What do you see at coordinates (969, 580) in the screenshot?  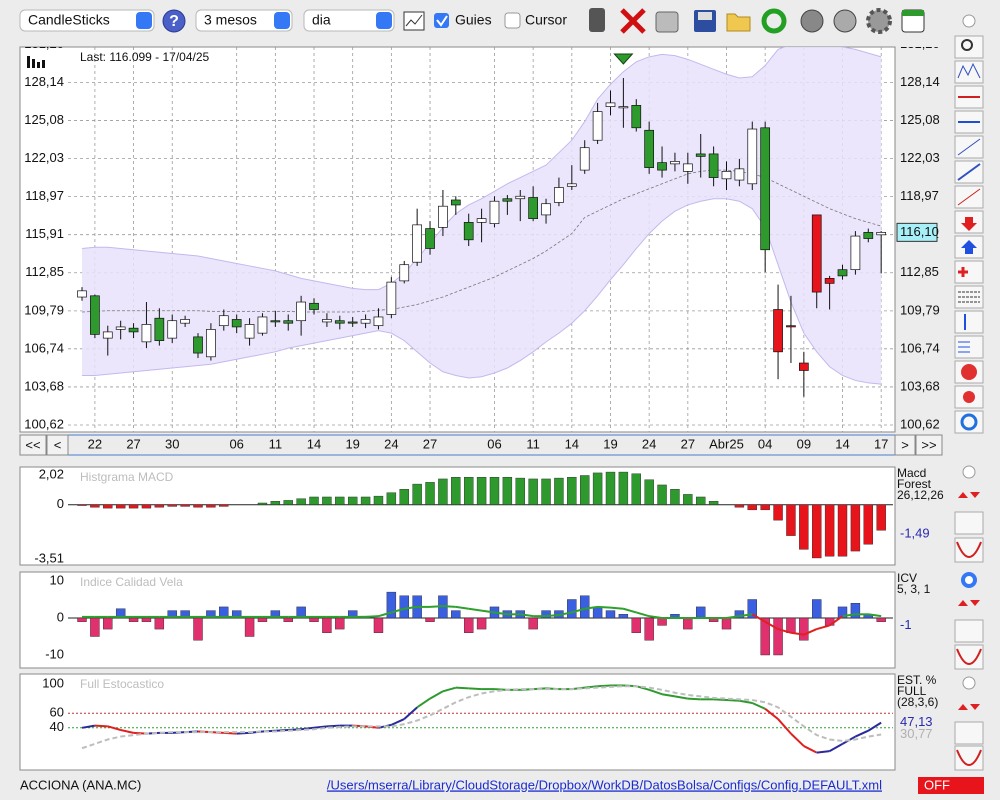 I see `radio-selected` at bounding box center [969, 580].